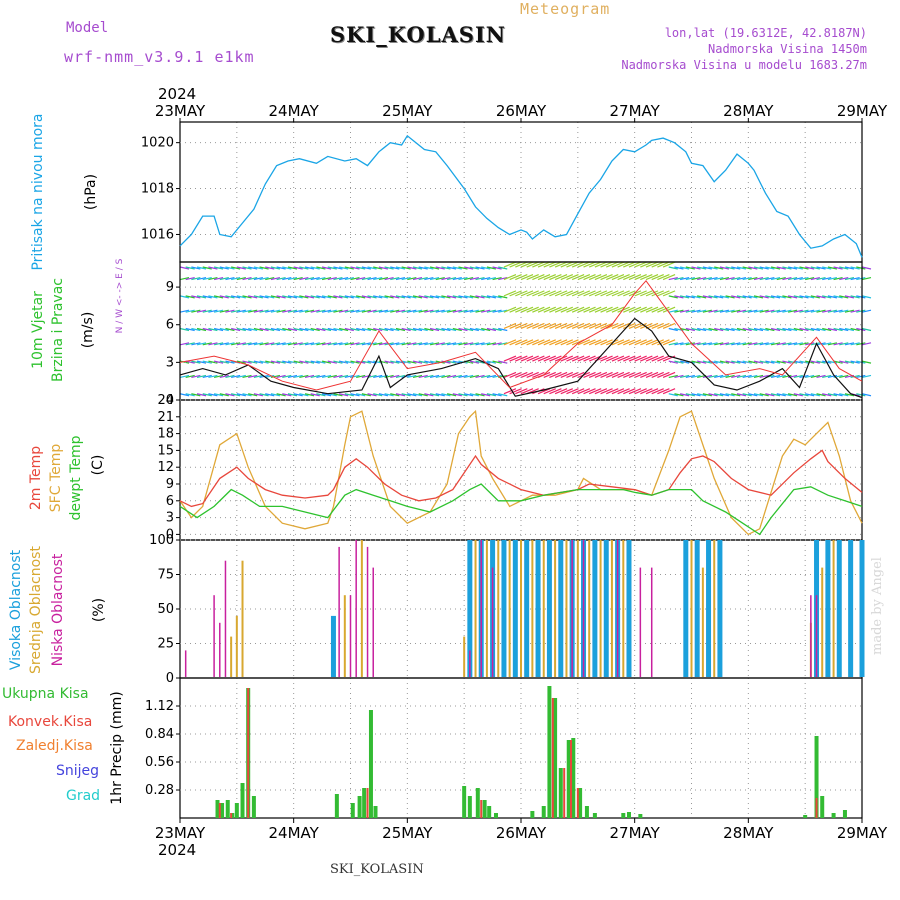  Describe the element at coordinates (521, 335) in the screenshot. I see `wind-gust-line` at that location.